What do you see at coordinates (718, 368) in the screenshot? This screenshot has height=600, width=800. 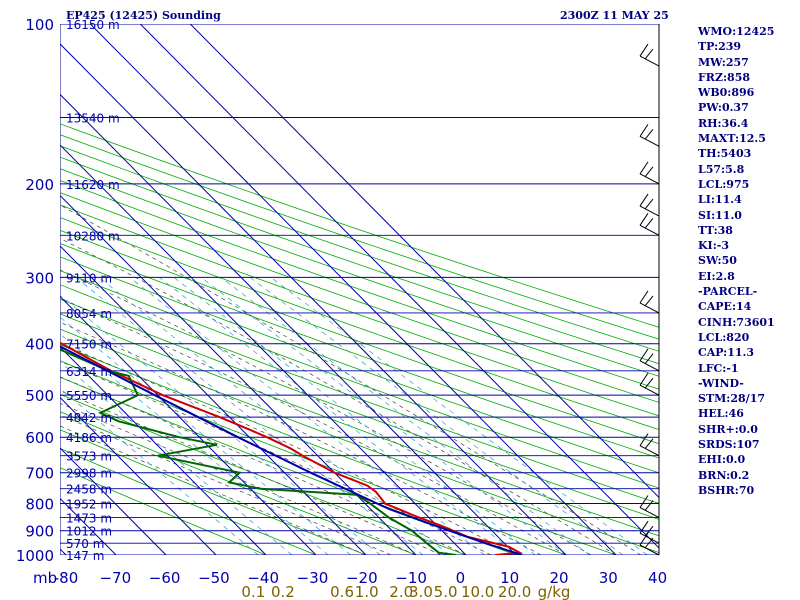 I see `index-item: LFC:-1` at bounding box center [718, 368].